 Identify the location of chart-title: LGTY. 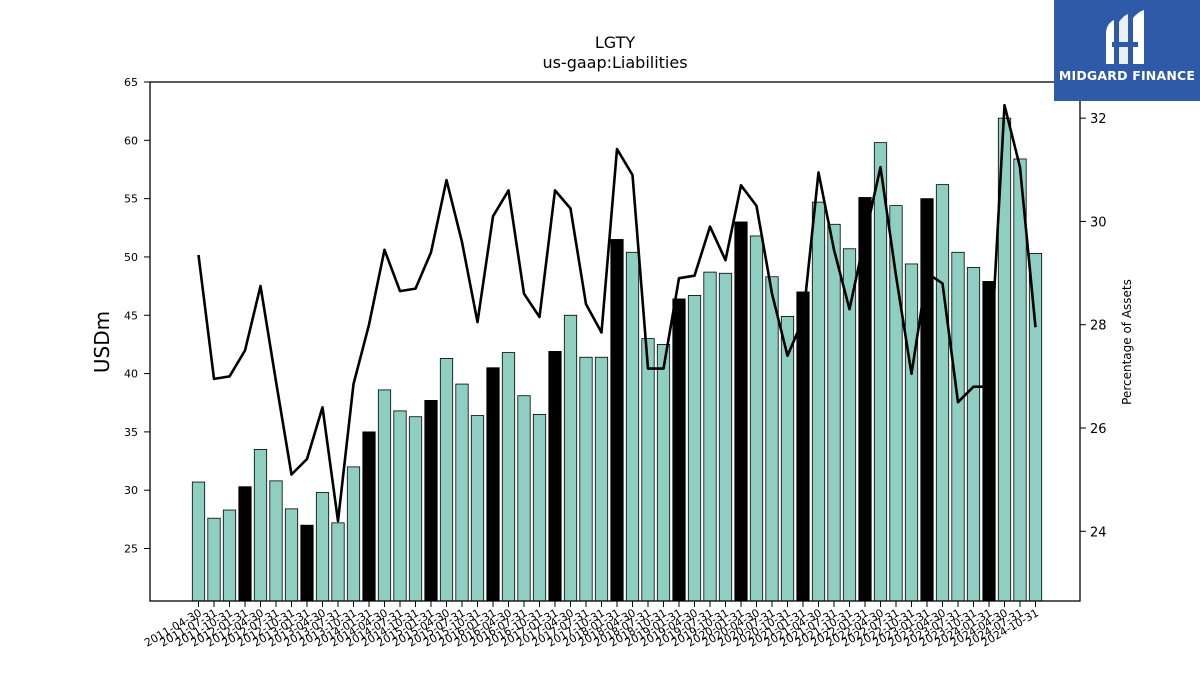
(615, 42).